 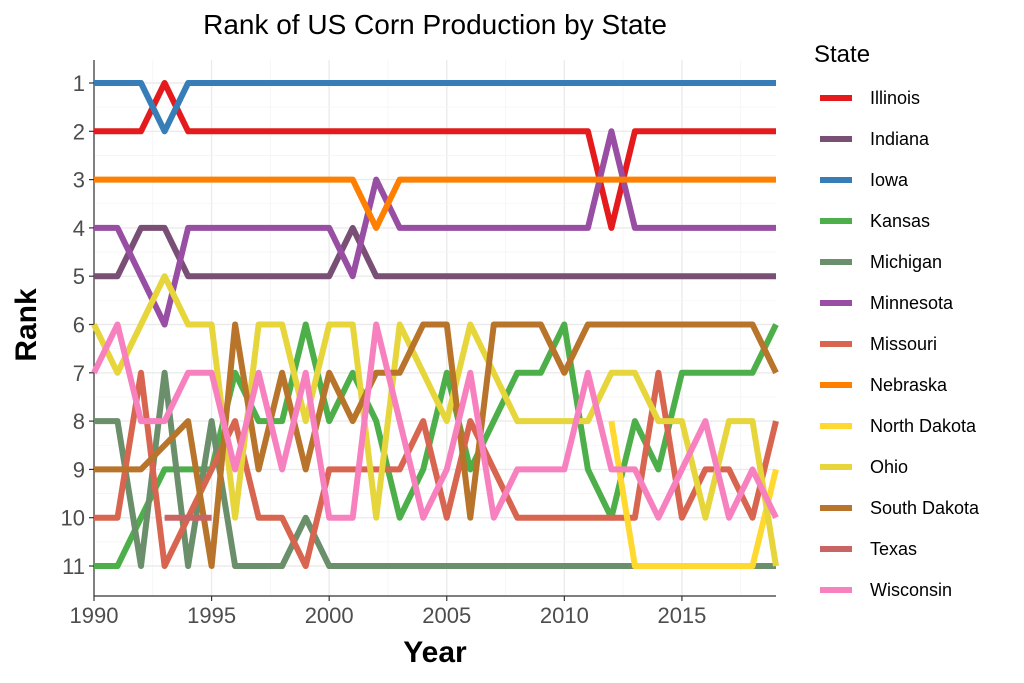 What do you see at coordinates (435, 652) in the screenshot?
I see `x-axis-title: Year` at bounding box center [435, 652].